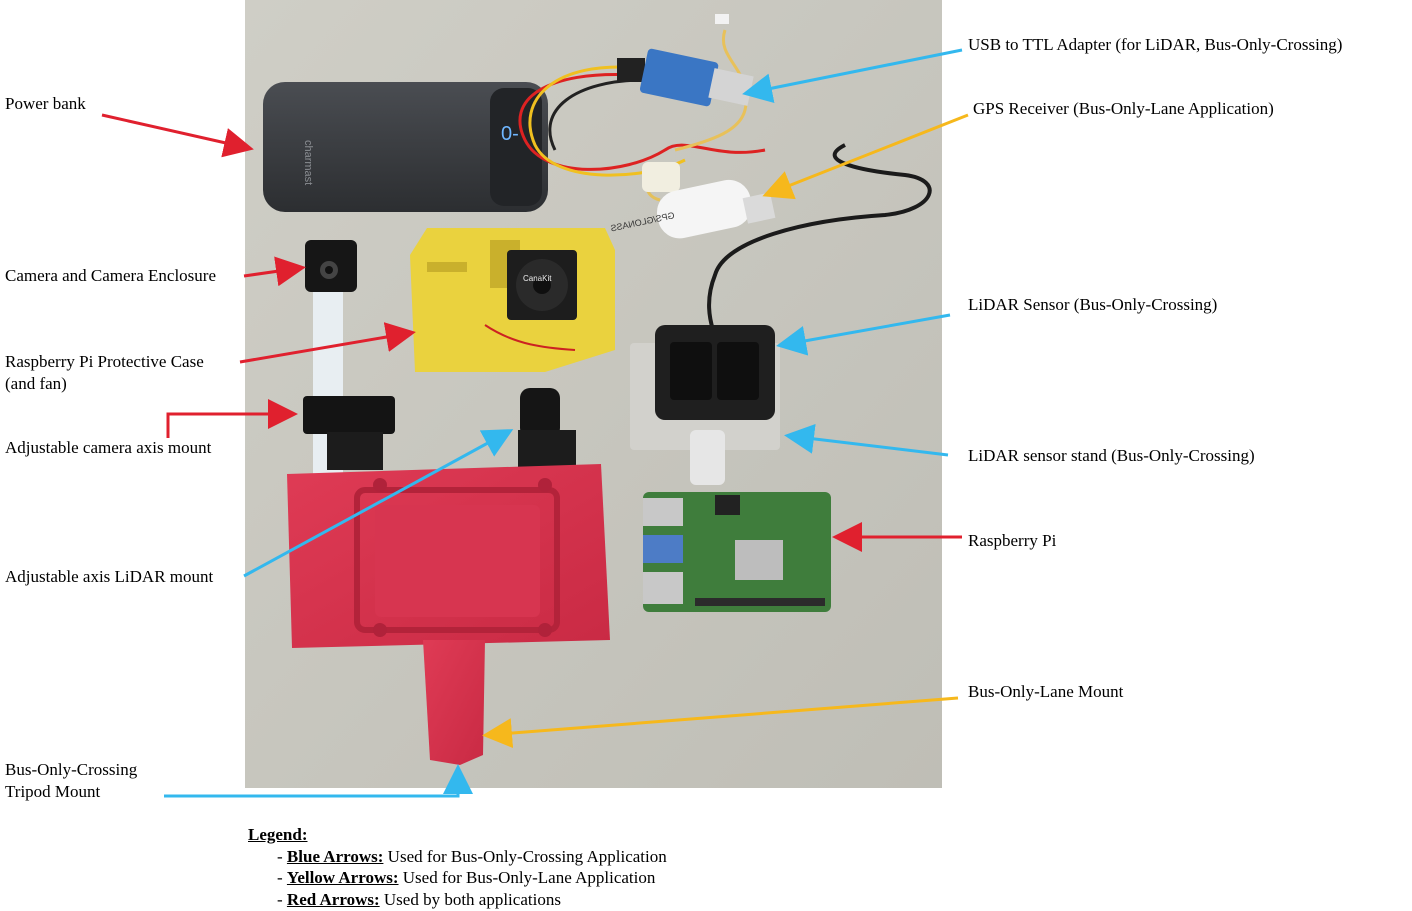  Describe the element at coordinates (327, 343) in the screenshot. I see `red-arrow-pi-case` at that location.